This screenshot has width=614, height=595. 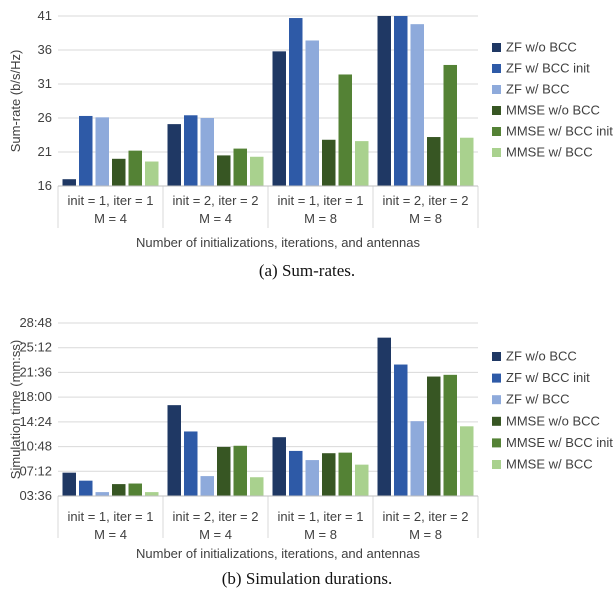 I want to click on caption-simulation-durations: (b) Simulation durations., so click(x=307, y=578).